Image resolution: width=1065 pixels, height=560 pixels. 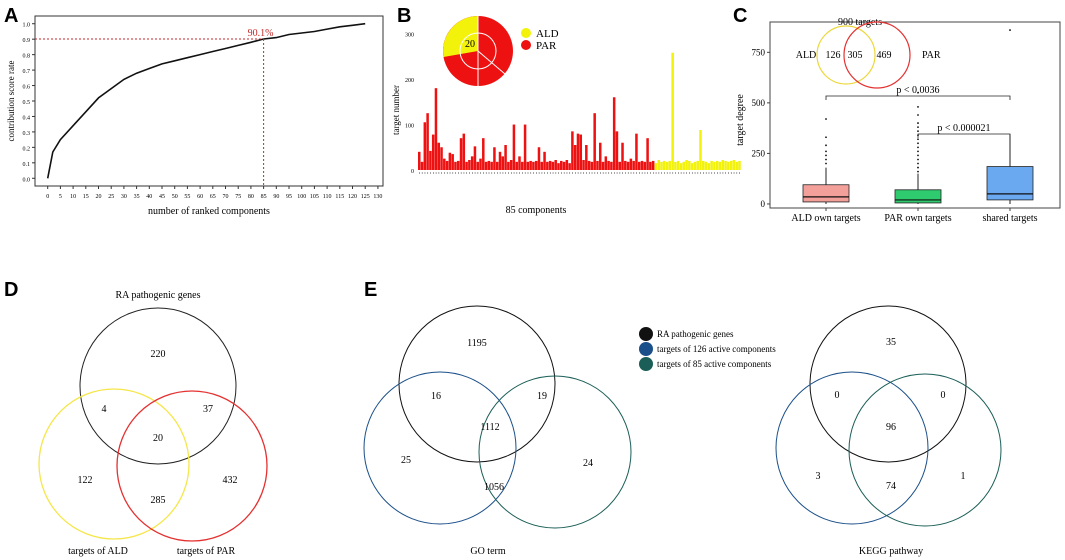 I want to click on venn-d-ra-circle, so click(x=158, y=386).